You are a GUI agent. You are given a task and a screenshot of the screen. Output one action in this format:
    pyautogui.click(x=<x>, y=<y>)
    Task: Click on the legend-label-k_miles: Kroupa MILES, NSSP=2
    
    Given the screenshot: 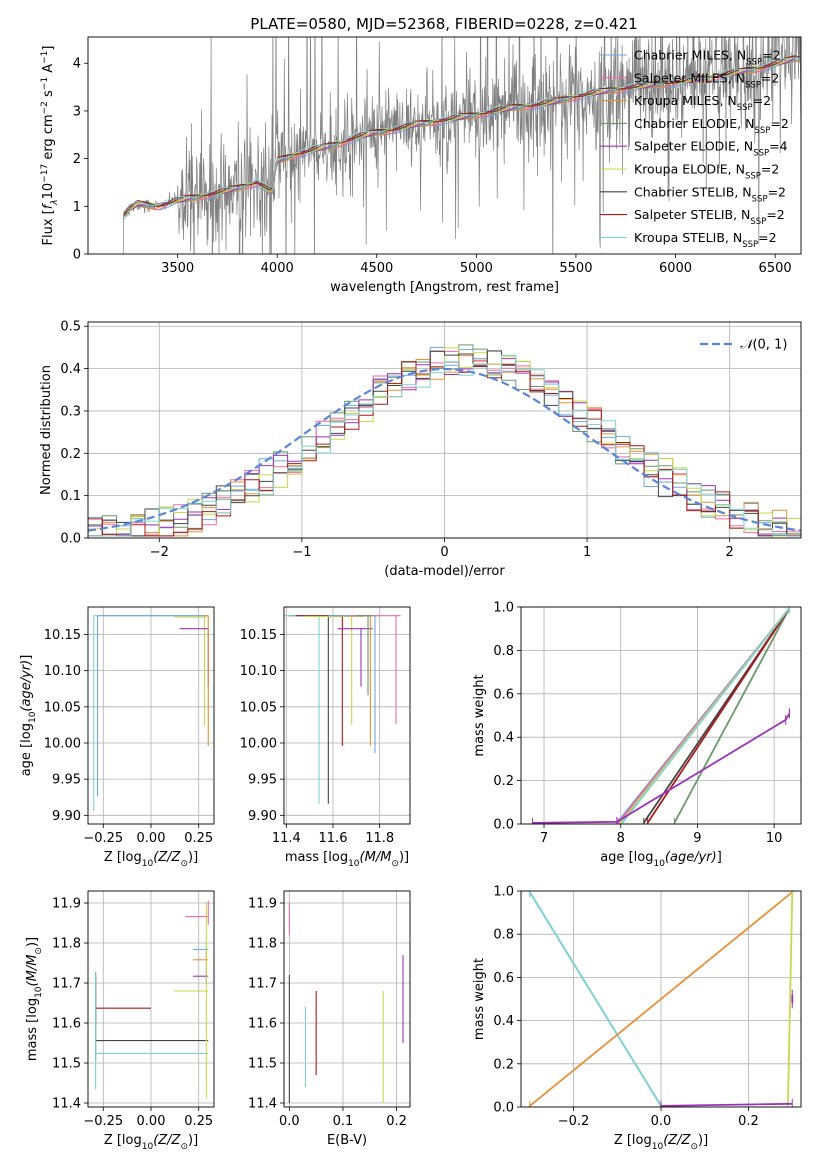 What is the action you would take?
    pyautogui.click(x=702, y=103)
    